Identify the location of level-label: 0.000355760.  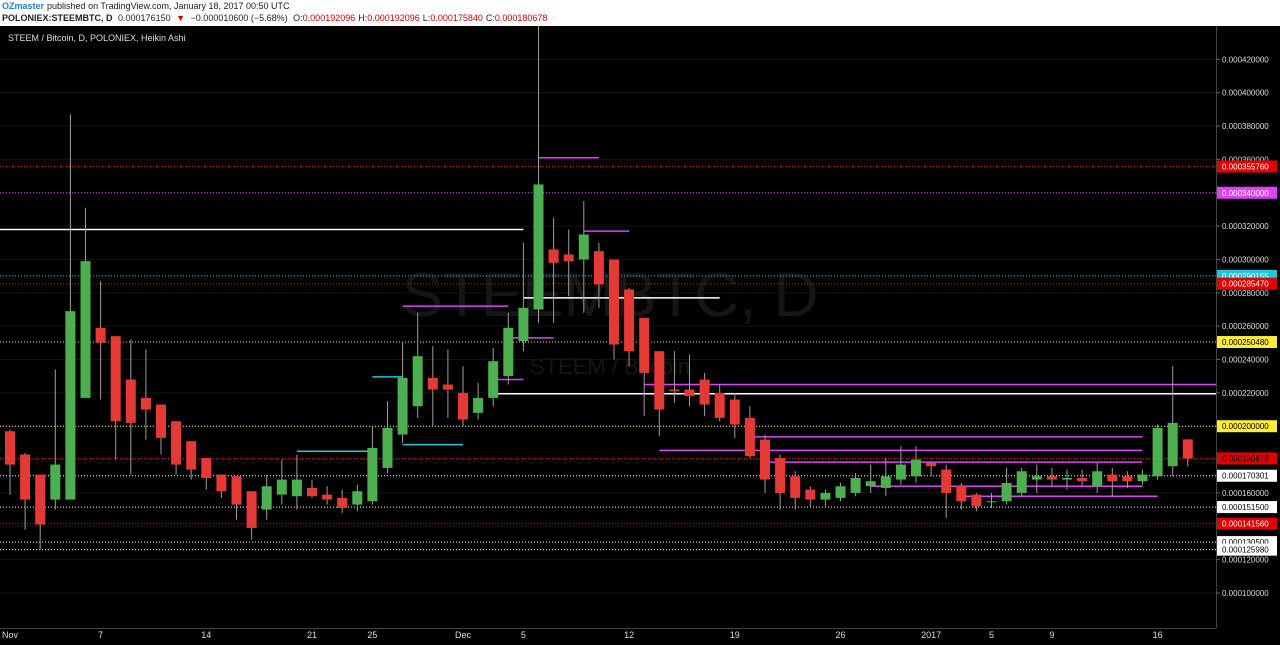
(1245, 166).